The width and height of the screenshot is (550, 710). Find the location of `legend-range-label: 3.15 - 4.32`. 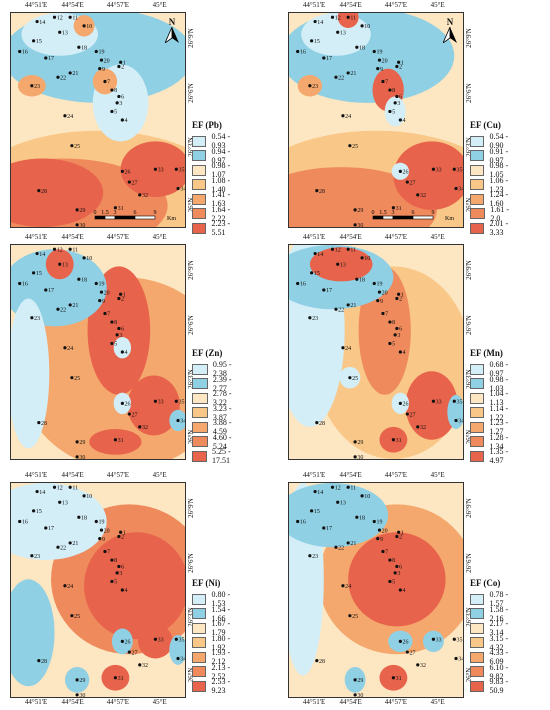

legend-range-label: 3.15 - 4.32 is located at coordinates (499, 642).